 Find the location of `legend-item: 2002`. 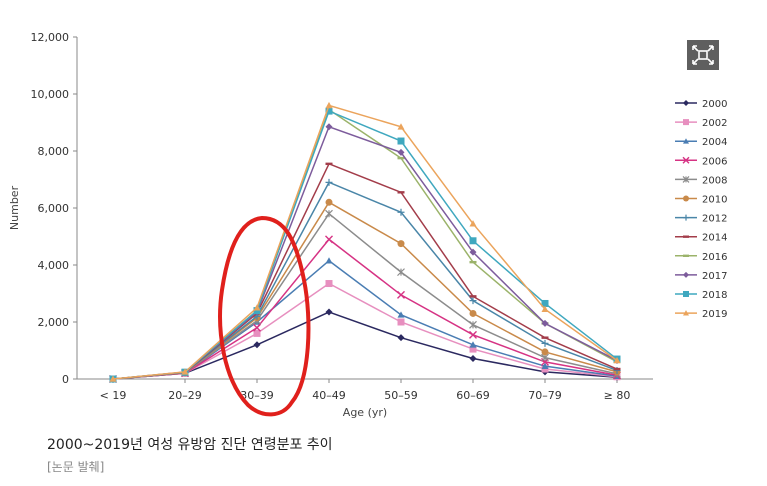

legend-item: 2002 is located at coordinates (701, 123).